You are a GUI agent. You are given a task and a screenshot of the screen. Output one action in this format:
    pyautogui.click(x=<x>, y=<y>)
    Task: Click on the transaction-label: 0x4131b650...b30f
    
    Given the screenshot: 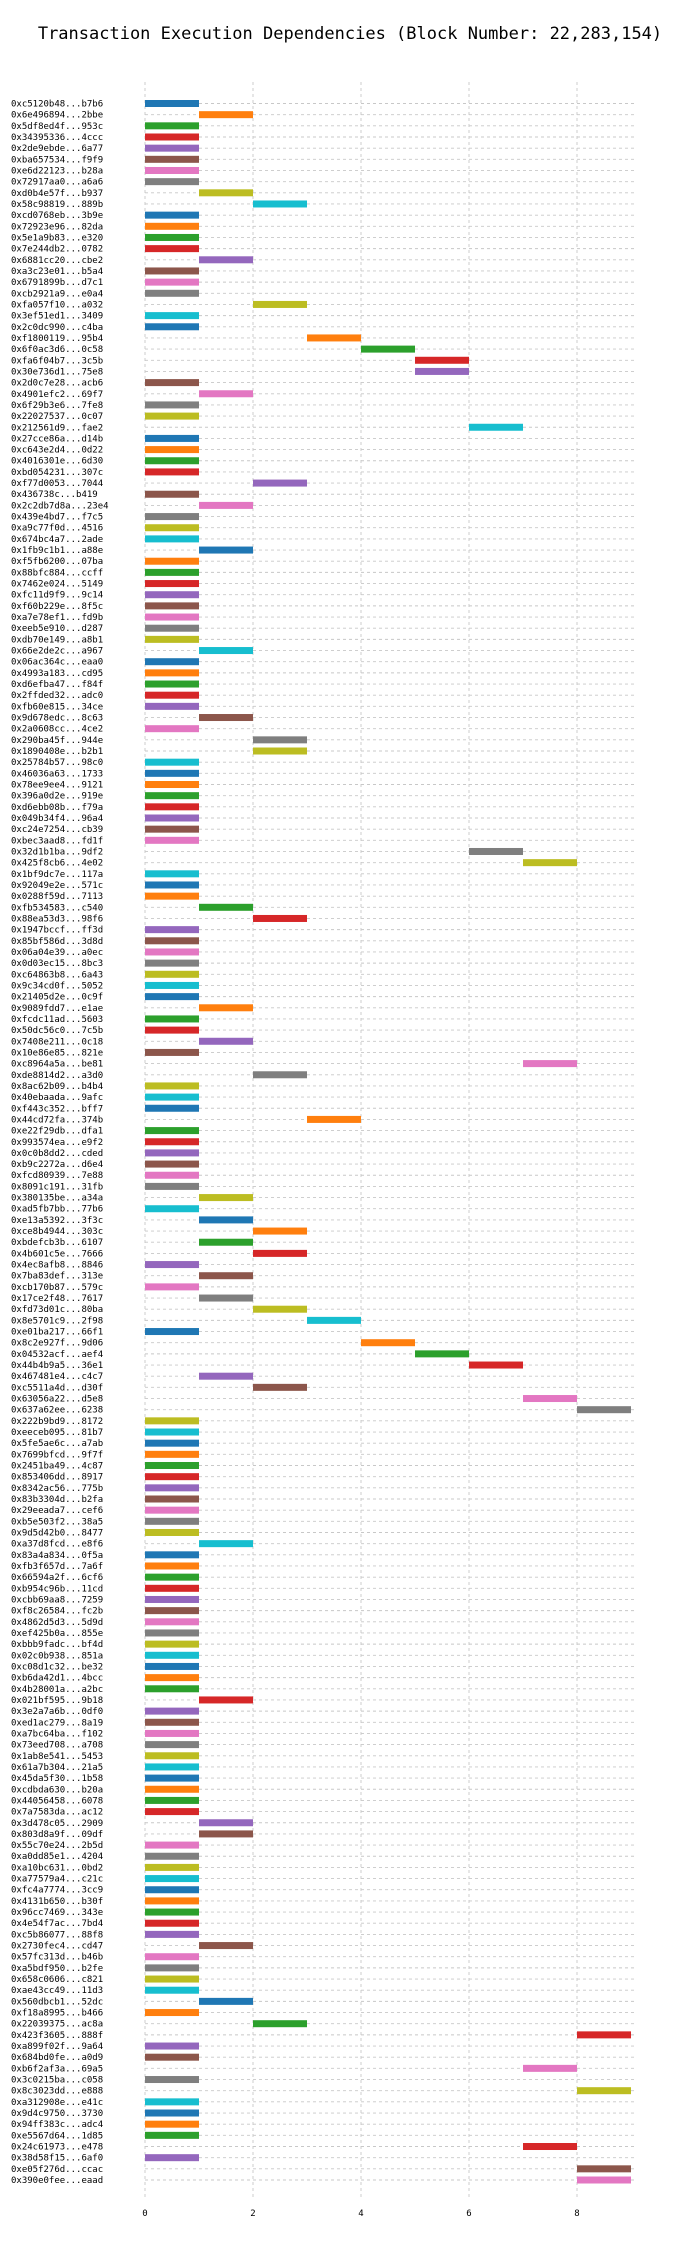 What is the action you would take?
    pyautogui.click(x=57, y=1902)
    